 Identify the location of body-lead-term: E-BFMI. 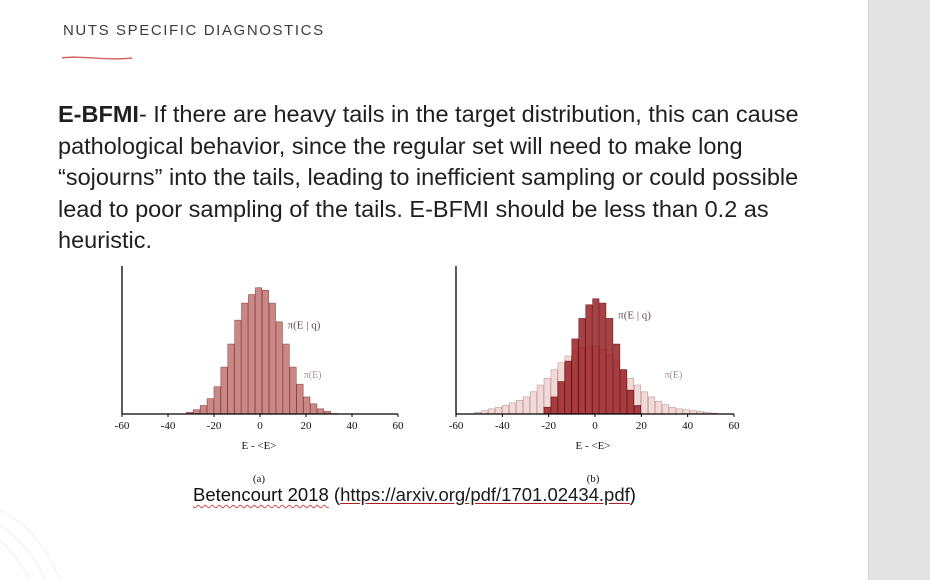
(98, 114).